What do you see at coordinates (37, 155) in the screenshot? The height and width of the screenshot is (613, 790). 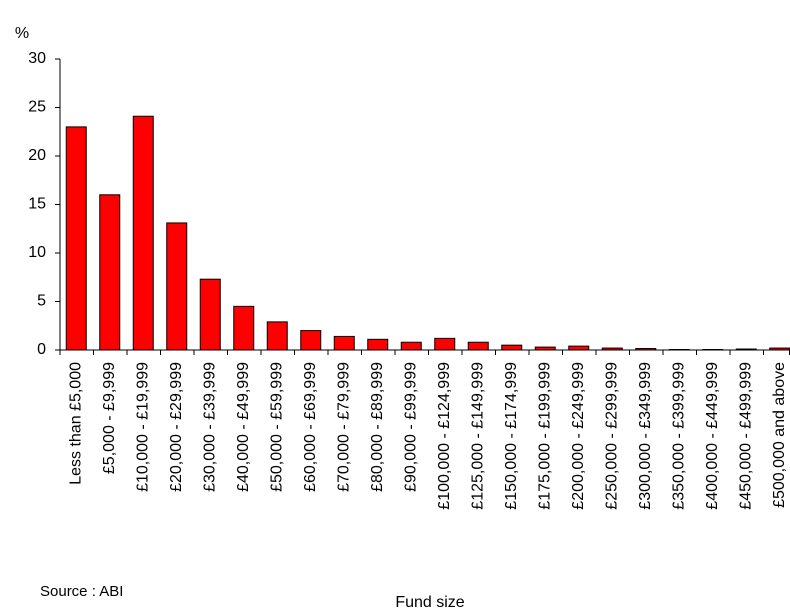 I see `y-tick-label: 20` at bounding box center [37, 155].